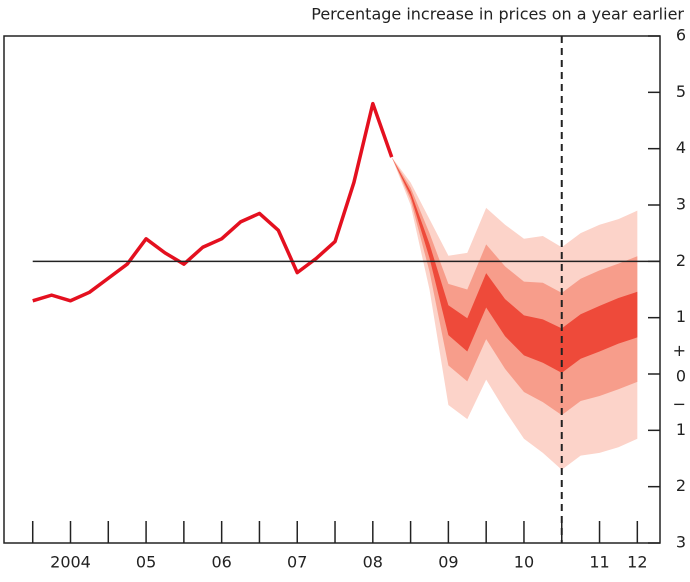 This screenshot has height=582, width=690. I want to click on x-tick-label: 05, so click(146, 562).